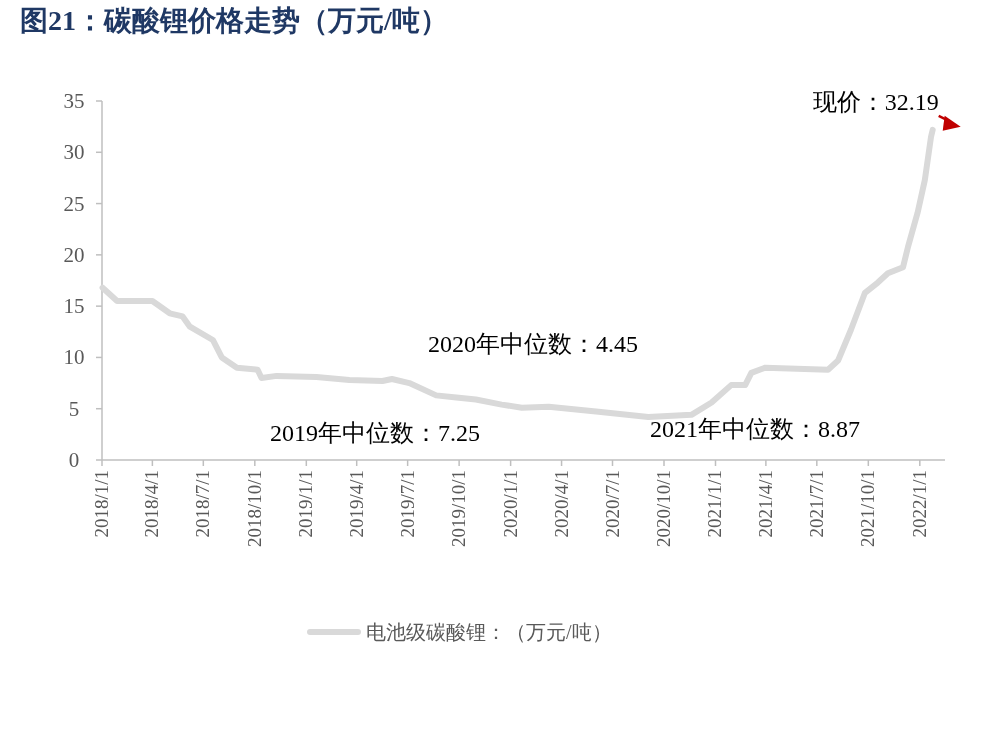 The height and width of the screenshot is (743, 1004). Describe the element at coordinates (152, 504) in the screenshot. I see `x-tick-label: 2018/4/1` at that location.